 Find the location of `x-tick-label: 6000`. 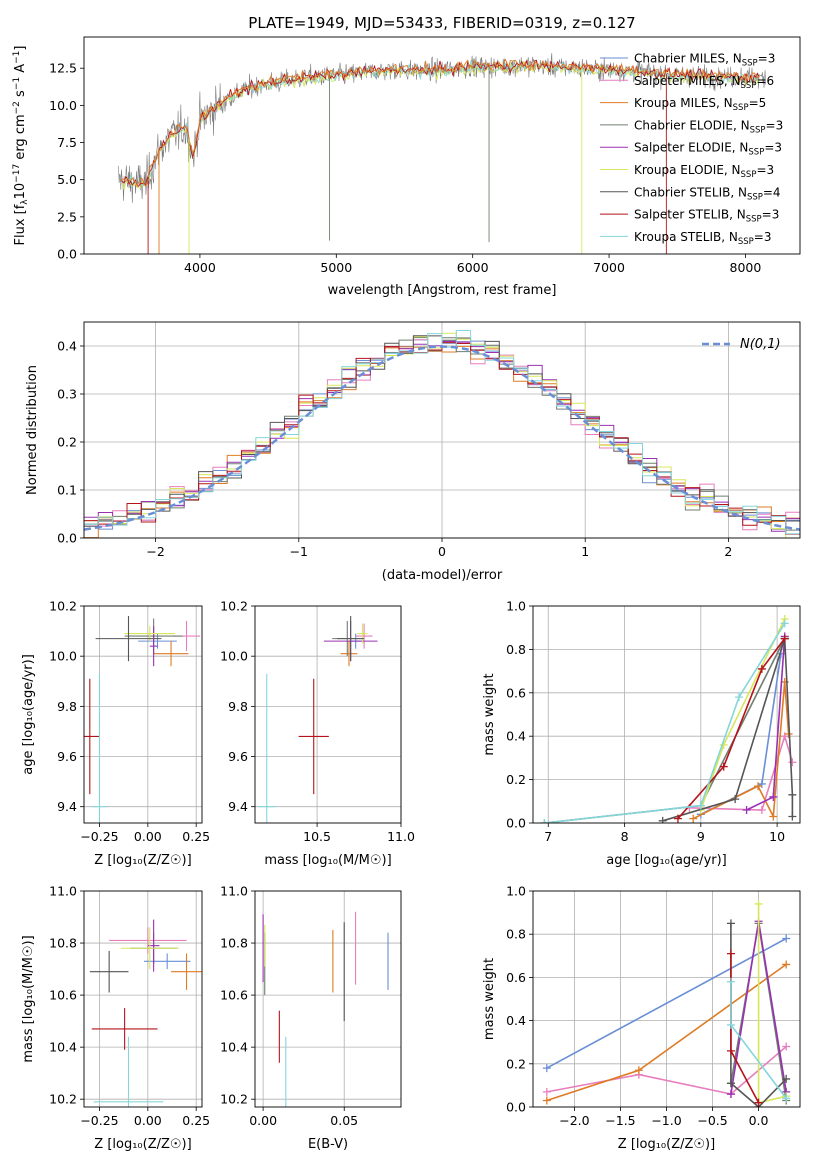

x-tick-label: 6000 is located at coordinates (473, 267).